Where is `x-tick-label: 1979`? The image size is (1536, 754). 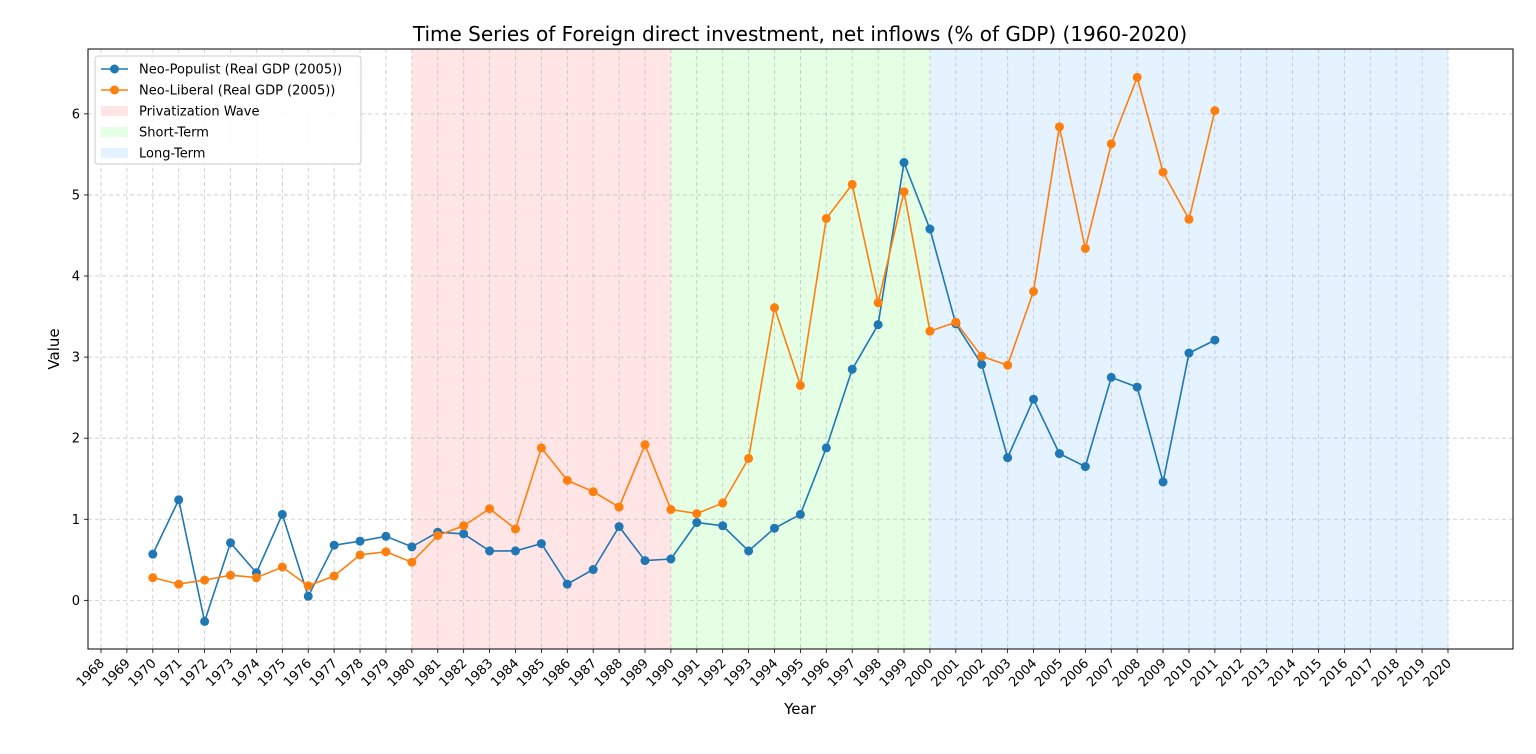 x-tick-label: 1979 is located at coordinates (376, 673).